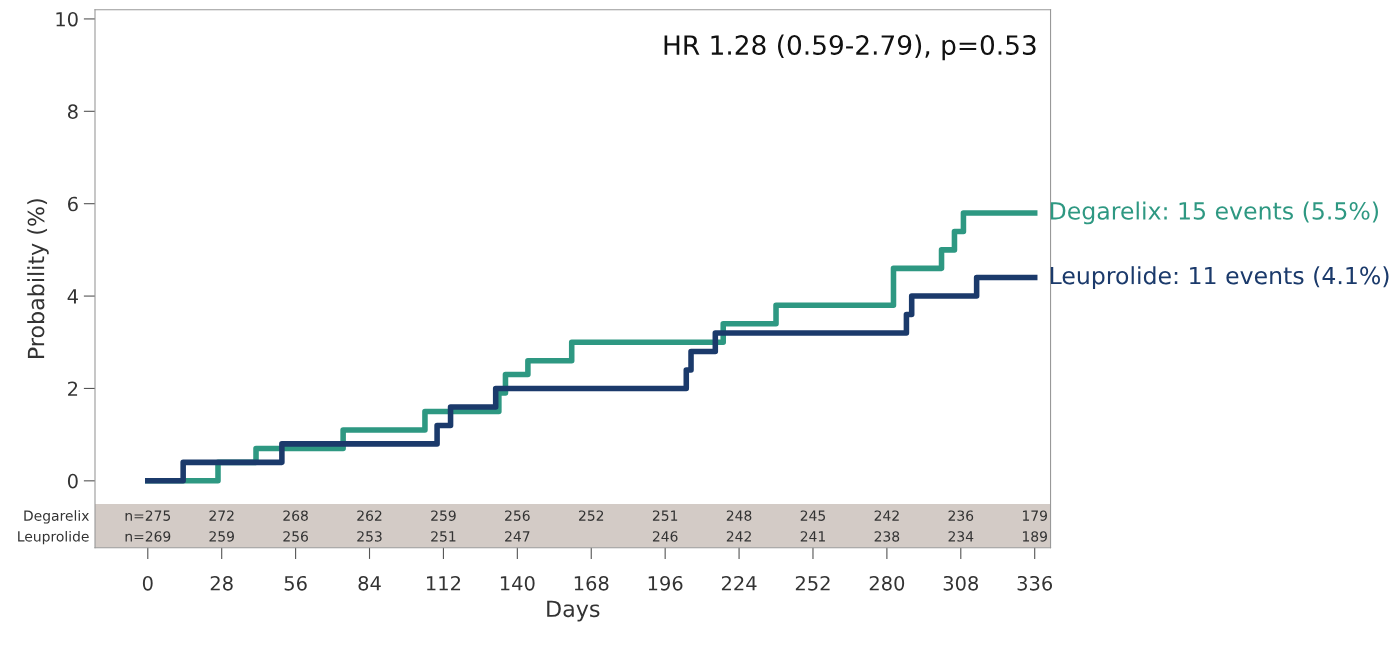  I want to click on annotation: n=275, so click(148, 515).